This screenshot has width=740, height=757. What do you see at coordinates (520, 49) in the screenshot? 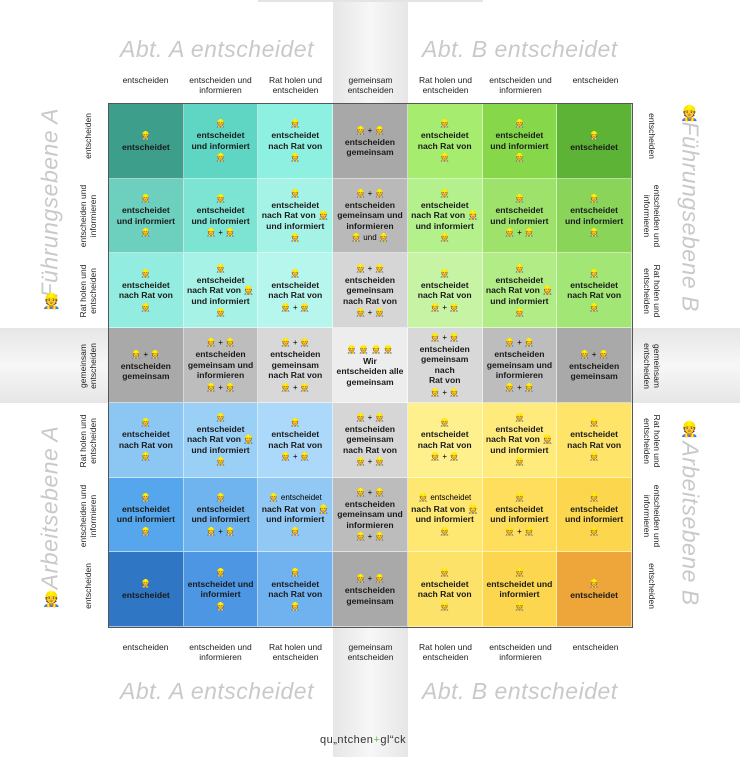
I see `heading-top-right: Abt. B entscheidet` at bounding box center [520, 49].